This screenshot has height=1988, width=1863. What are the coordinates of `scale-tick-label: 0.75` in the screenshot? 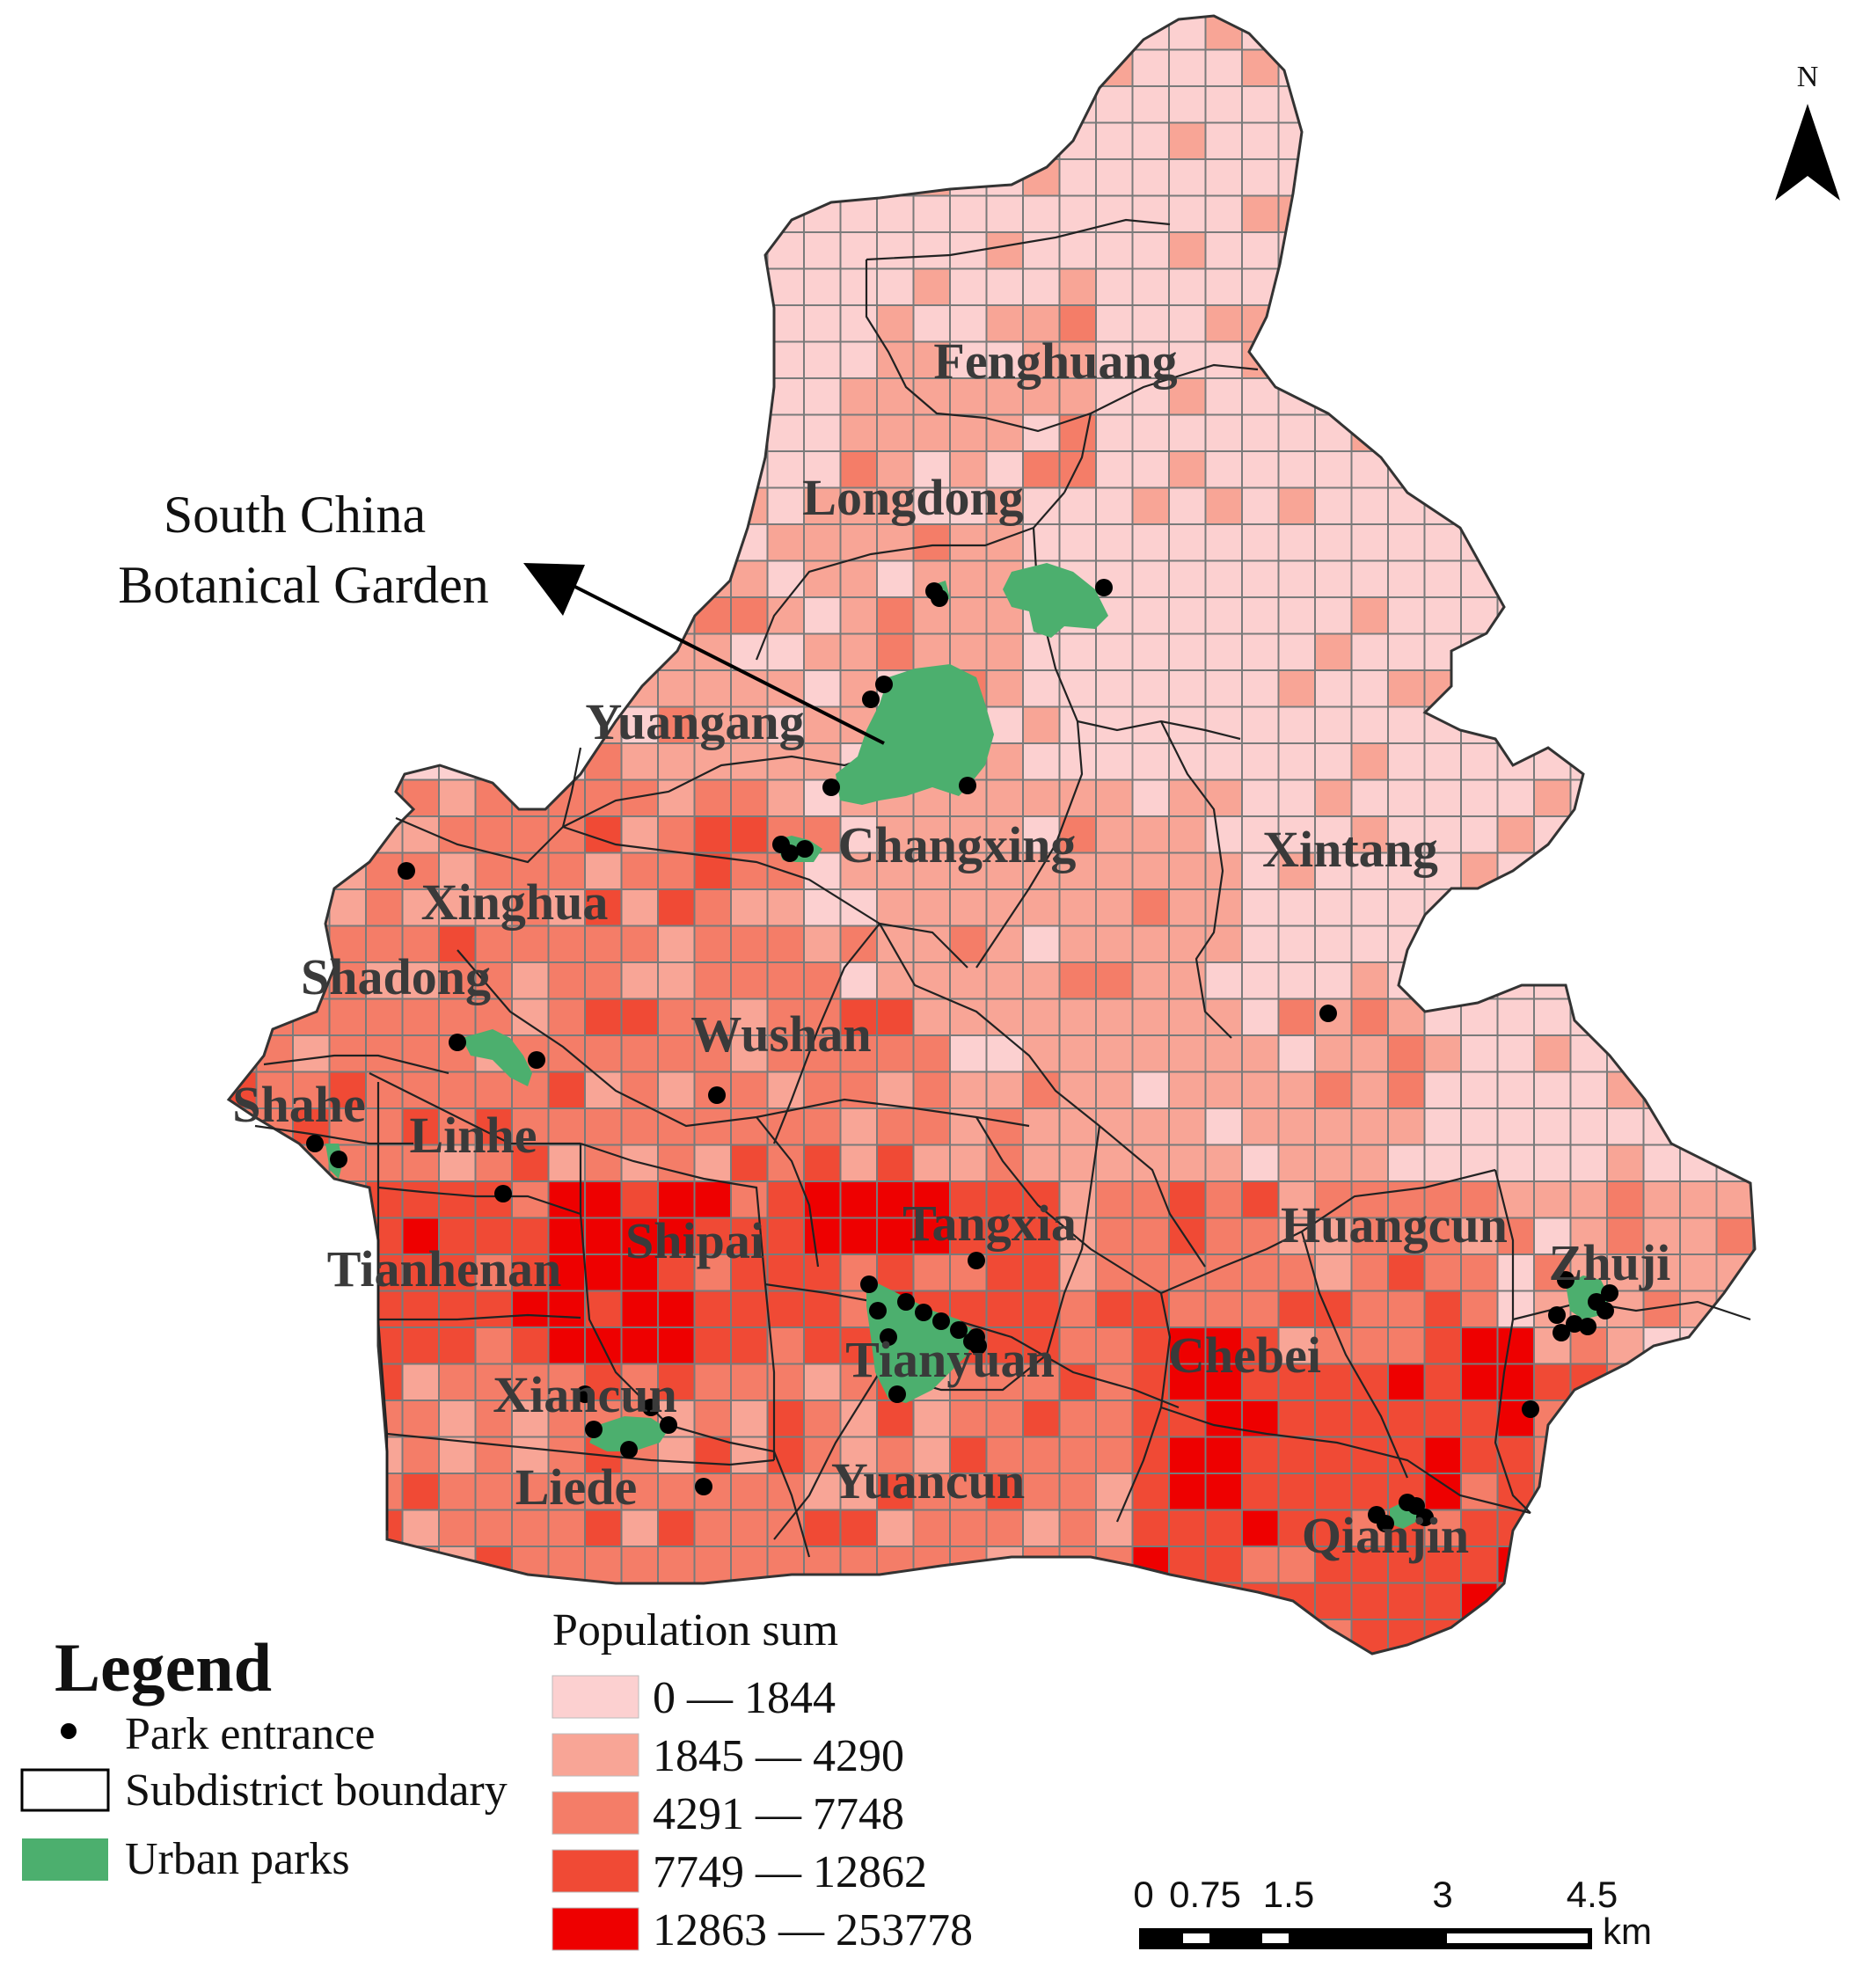 It's located at (1205, 1894).